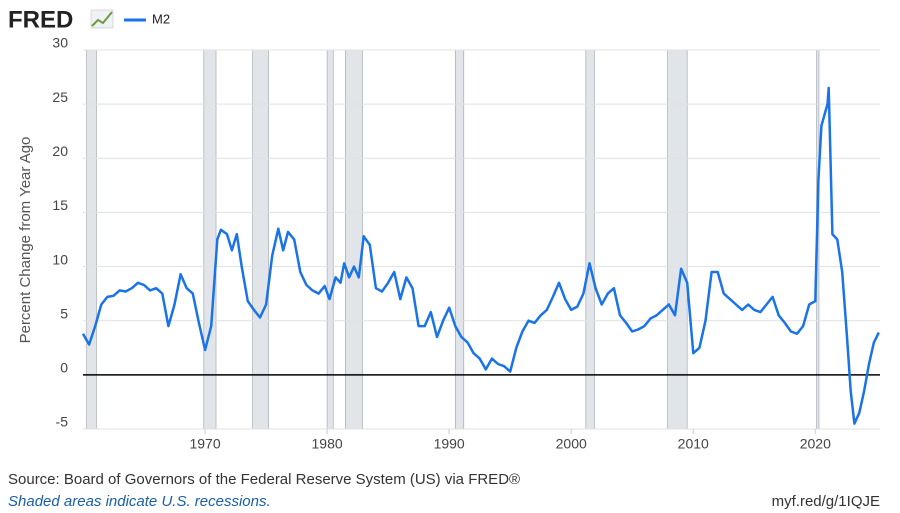 This screenshot has width=900, height=513. What do you see at coordinates (815, 444) in the screenshot?
I see `x-tick-label: 2020` at bounding box center [815, 444].